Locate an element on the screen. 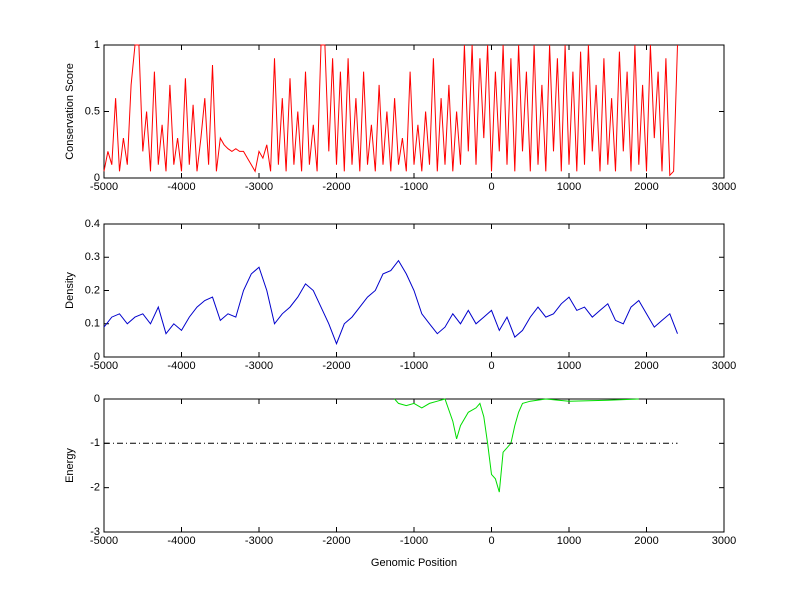 The image size is (800, 599). y-tick-label: 0.3 is located at coordinates (92, 257).